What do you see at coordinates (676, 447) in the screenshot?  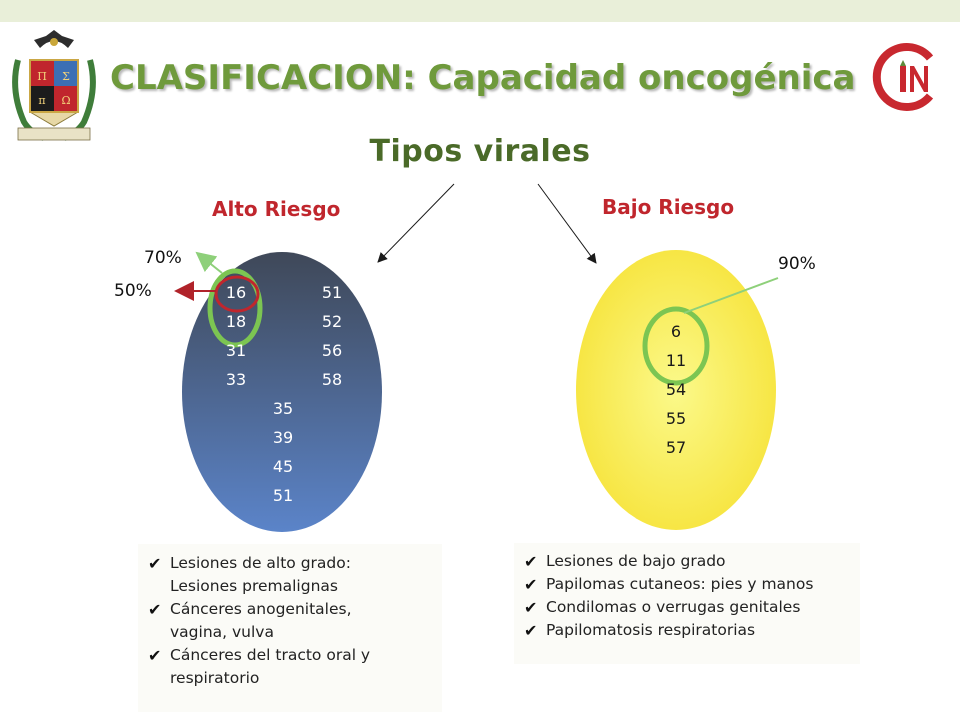 I see `bajo-type: 57` at bounding box center [676, 447].